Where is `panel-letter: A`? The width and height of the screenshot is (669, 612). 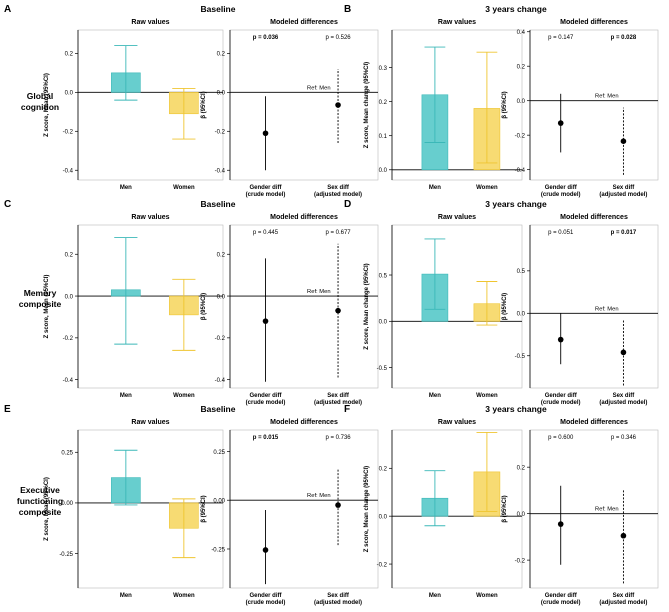 panel-letter: A is located at coordinates (7, 9).